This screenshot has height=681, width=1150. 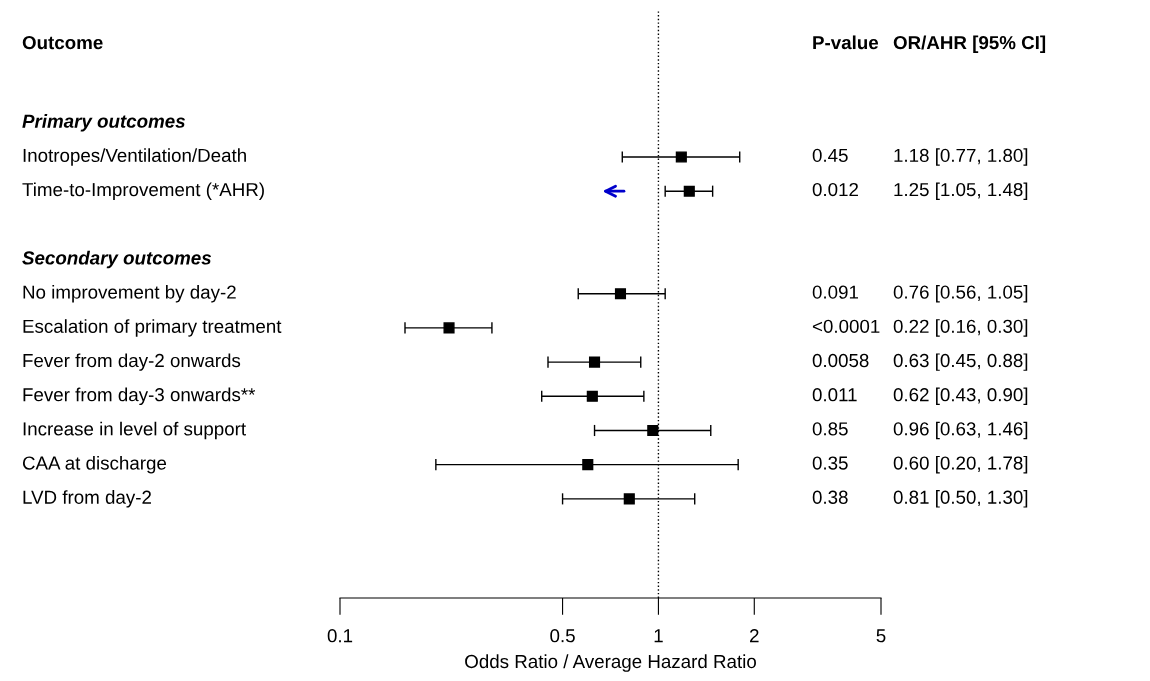 I want to click on x-tick-label: 2, so click(x=754, y=636).